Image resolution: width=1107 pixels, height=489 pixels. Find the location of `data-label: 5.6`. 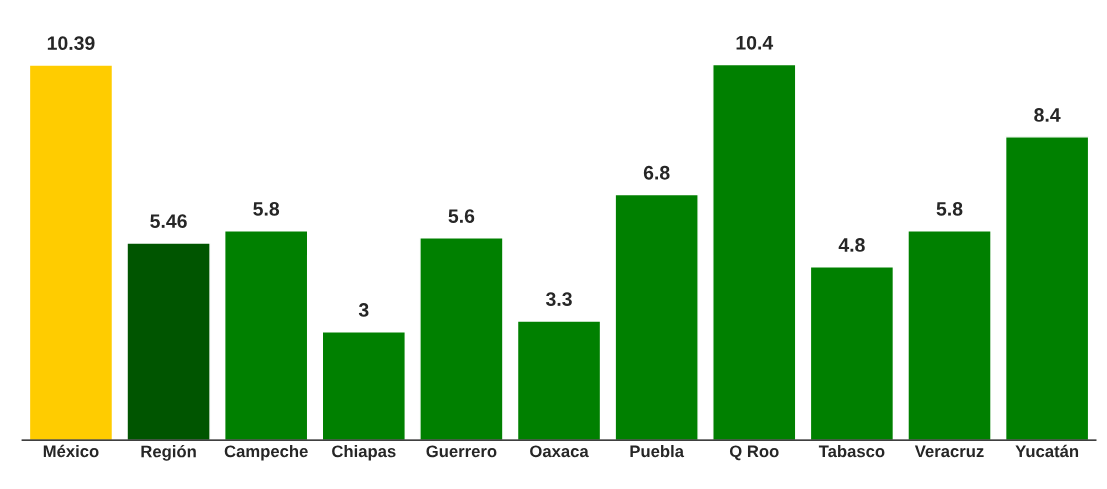

data-label: 5.6 is located at coordinates (461, 216).